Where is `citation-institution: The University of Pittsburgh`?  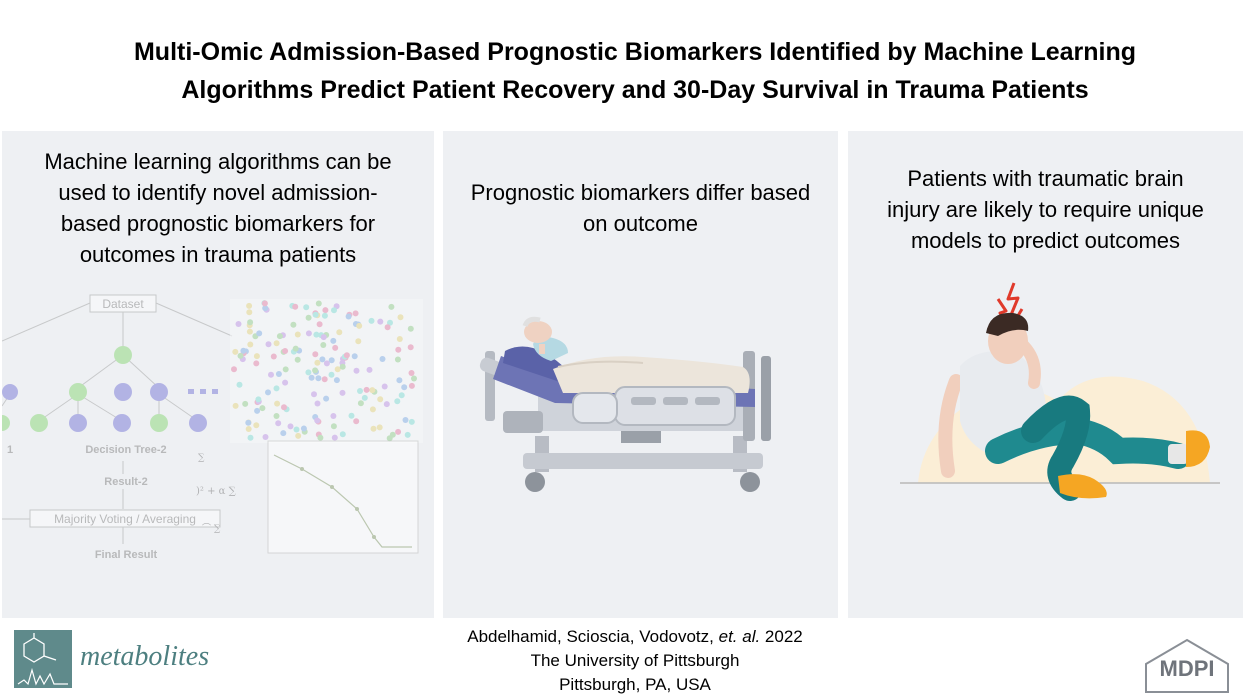
citation-institution: The University of Pittsburgh is located at coordinates (635, 660).